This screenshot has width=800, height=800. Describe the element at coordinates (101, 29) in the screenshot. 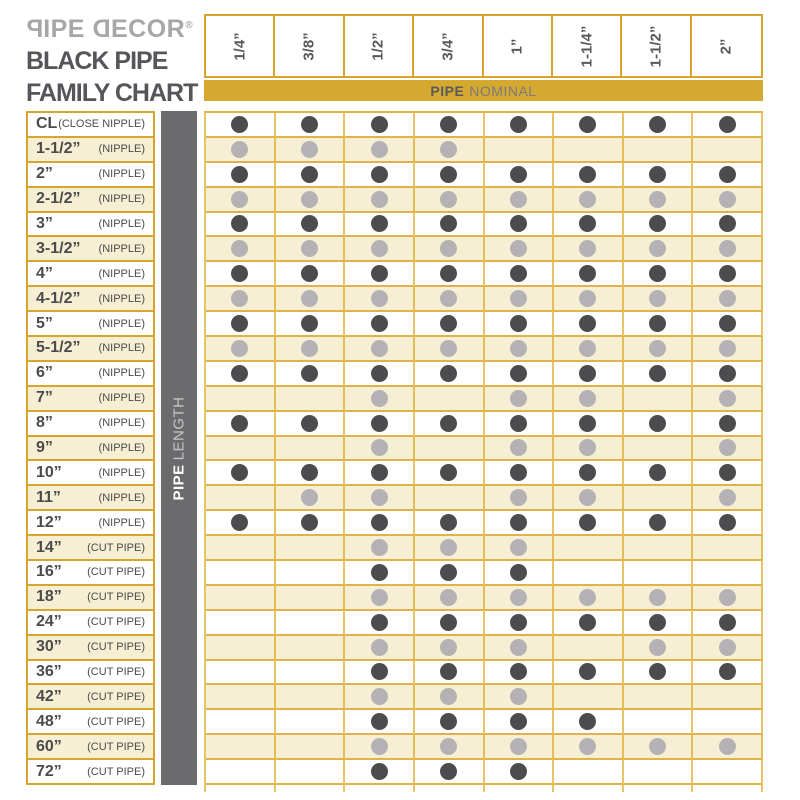

I see `logo-letter-d-mirrored: D` at that location.